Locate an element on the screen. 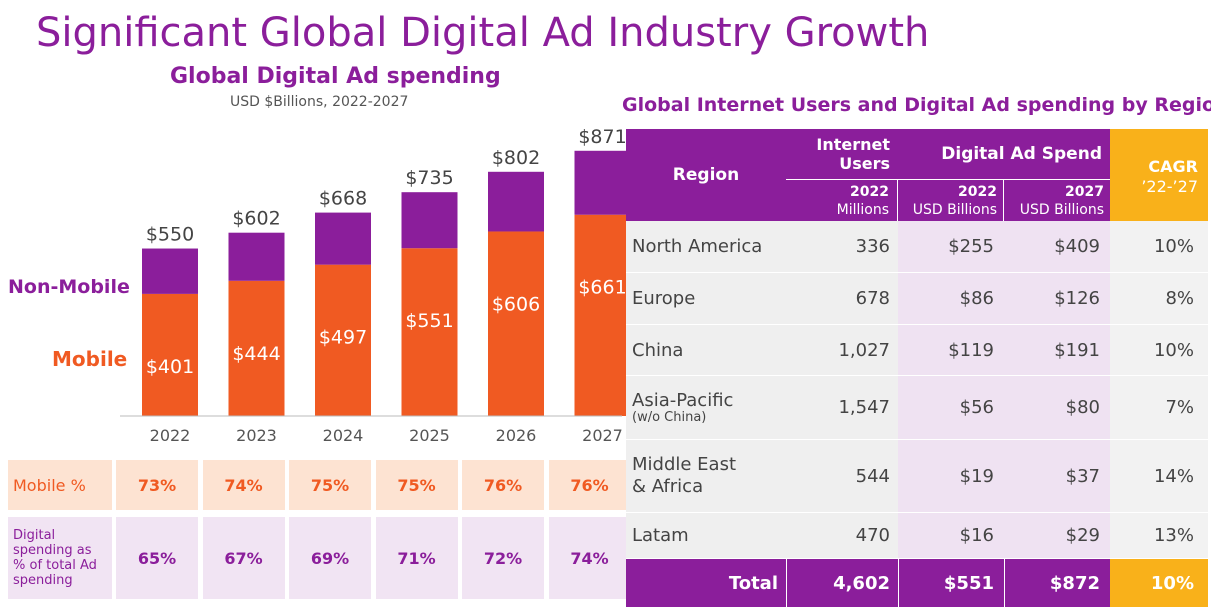  mobile-value-label: $401 is located at coordinates (170, 367).